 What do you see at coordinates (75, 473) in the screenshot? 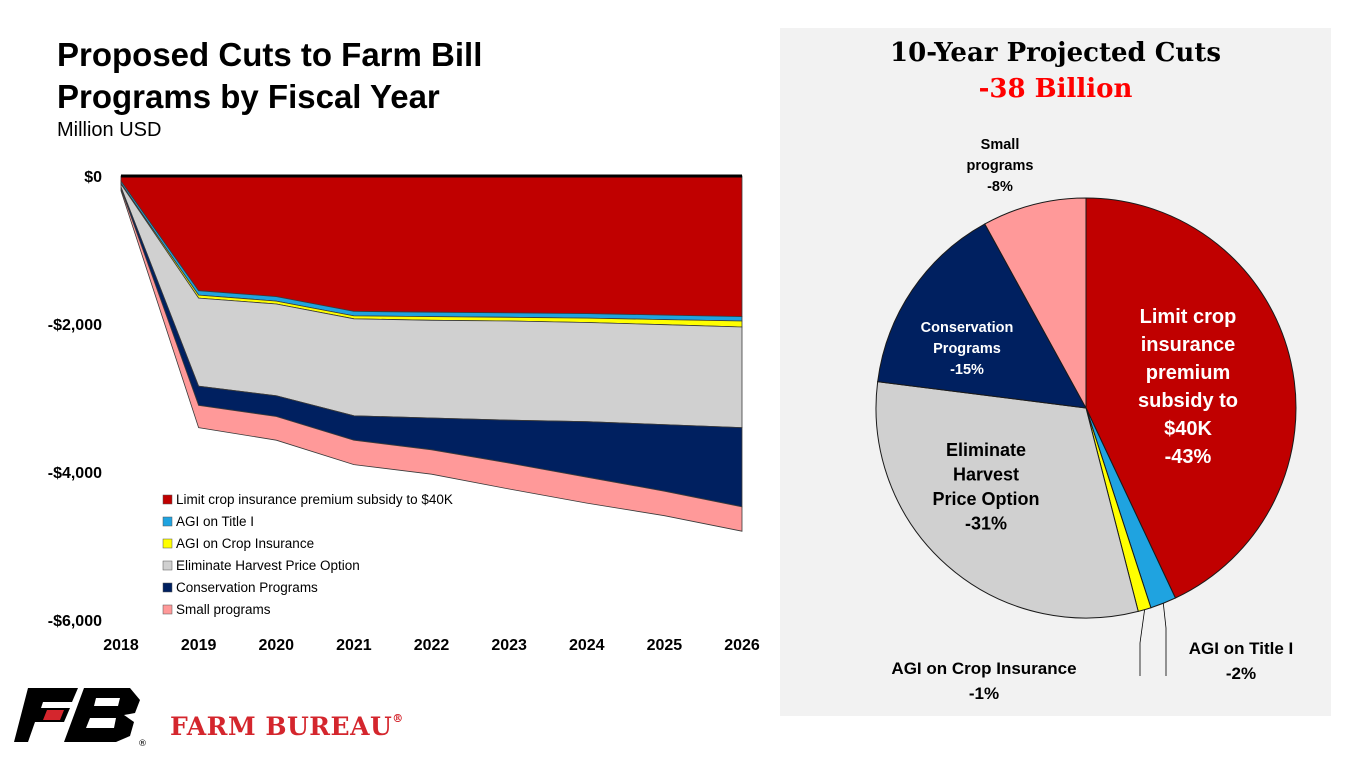
I see `y-tick-label: -$4,000` at bounding box center [75, 473].